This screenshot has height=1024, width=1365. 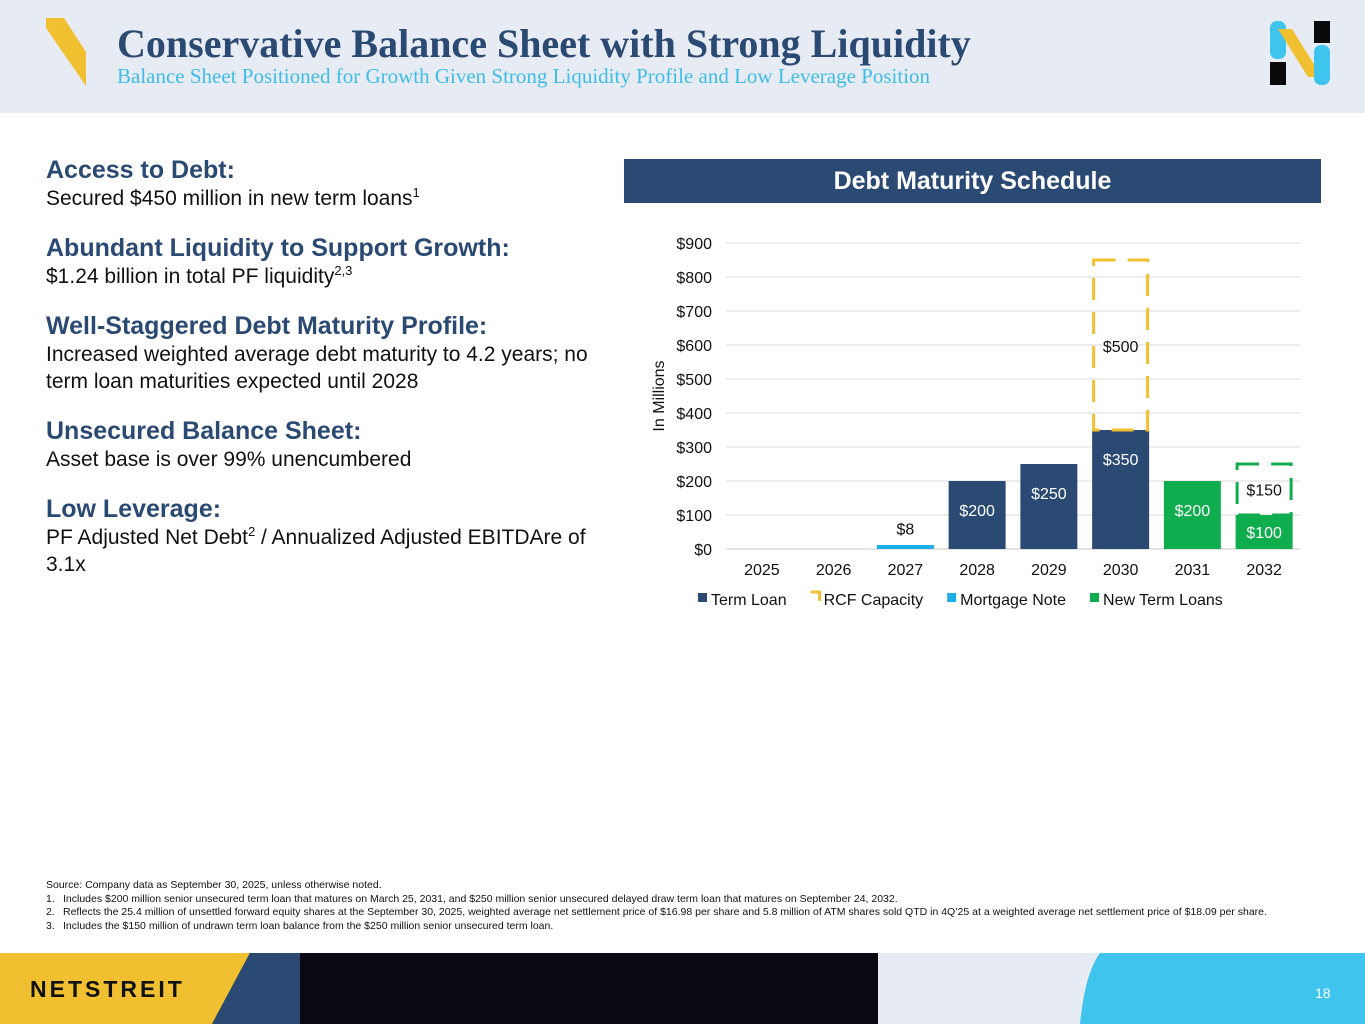 What do you see at coordinates (278, 248) in the screenshot?
I see `highlight-heading: Abundant Liquidity to Support Growth:` at bounding box center [278, 248].